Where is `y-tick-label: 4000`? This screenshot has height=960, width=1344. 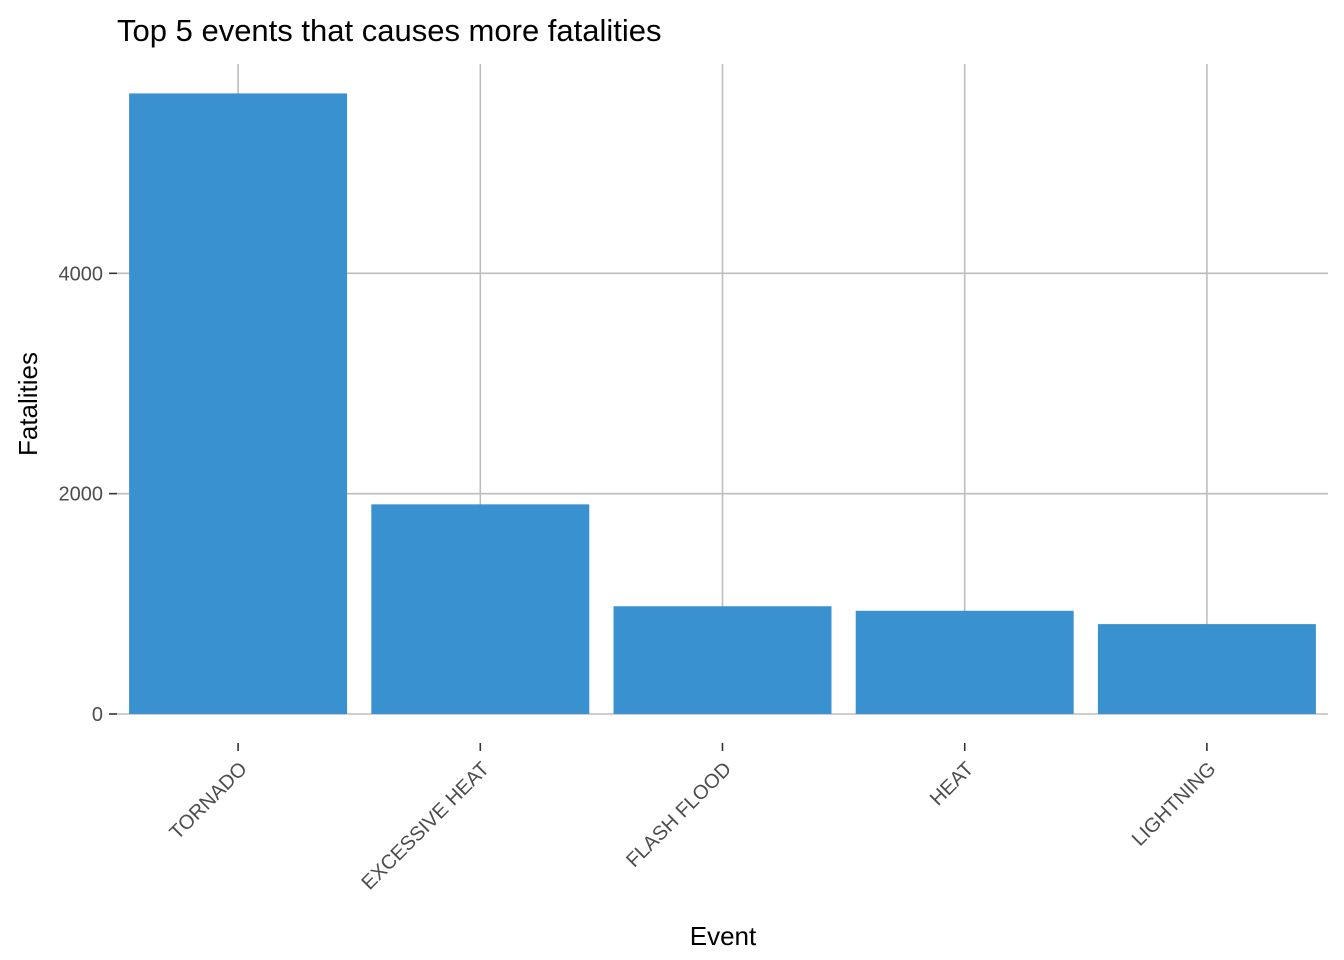 y-tick-label: 4000 is located at coordinates (81, 274).